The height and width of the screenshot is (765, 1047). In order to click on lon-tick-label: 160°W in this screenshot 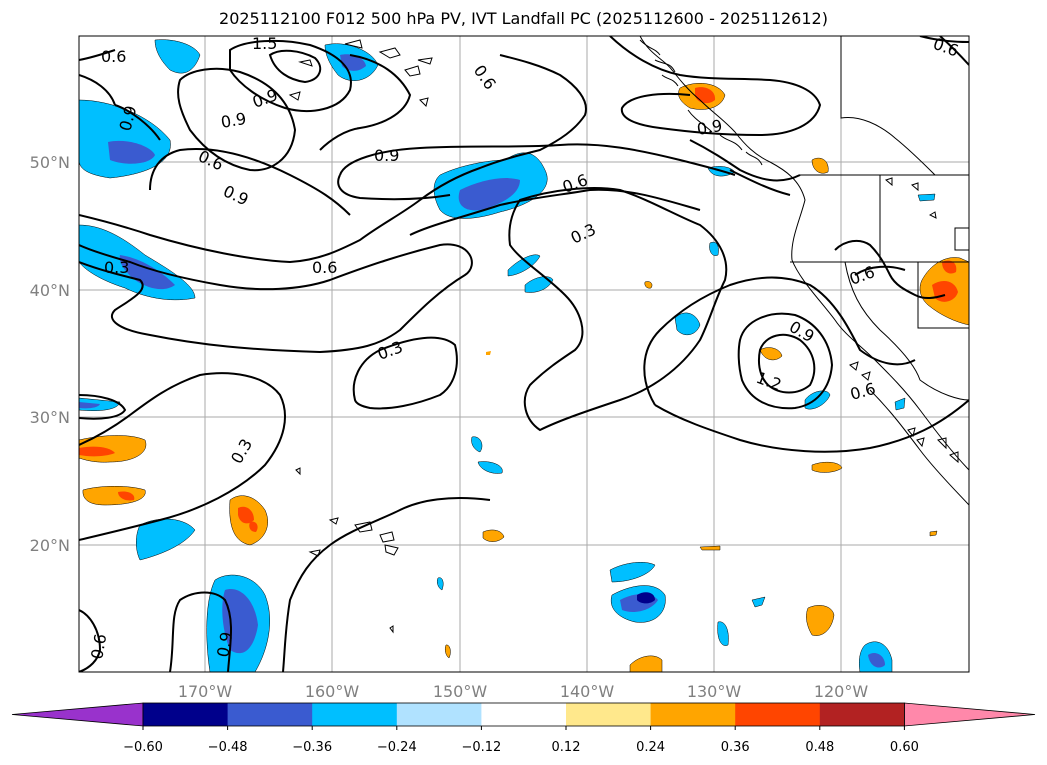, I will do `click(332, 691)`.